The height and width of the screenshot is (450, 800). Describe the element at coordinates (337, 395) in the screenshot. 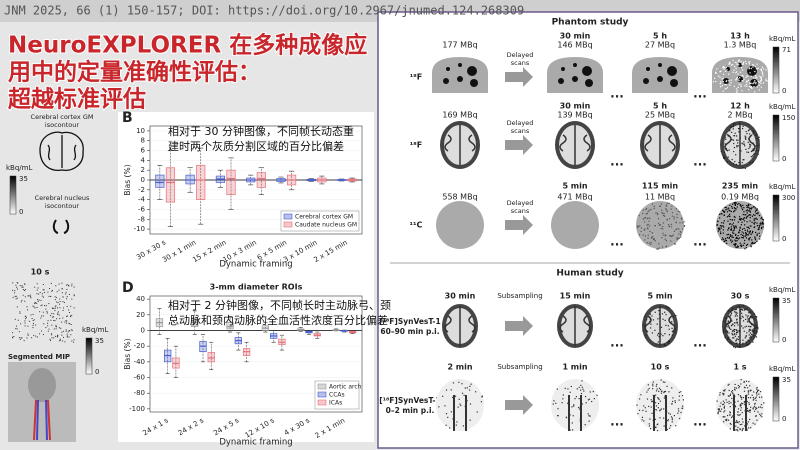

I see `legend-label: CCAs` at that location.